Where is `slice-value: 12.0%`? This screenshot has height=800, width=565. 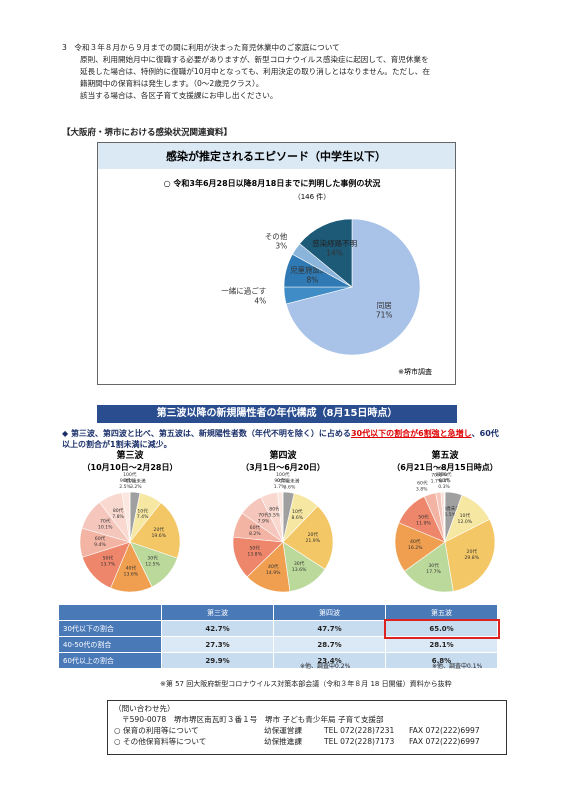
slice-value: 12.0% is located at coordinates (465, 522).